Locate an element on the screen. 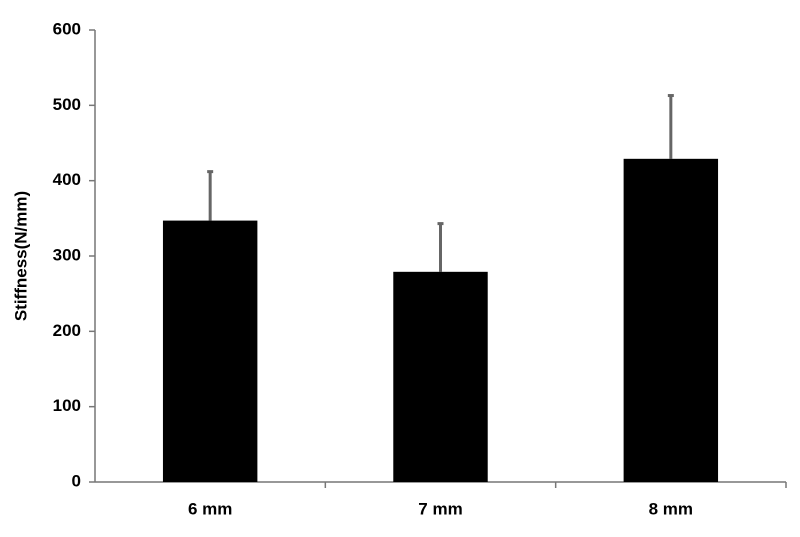 The width and height of the screenshot is (800, 537). y-axis-label: Stiffness(N/mm) is located at coordinates (20, 256).